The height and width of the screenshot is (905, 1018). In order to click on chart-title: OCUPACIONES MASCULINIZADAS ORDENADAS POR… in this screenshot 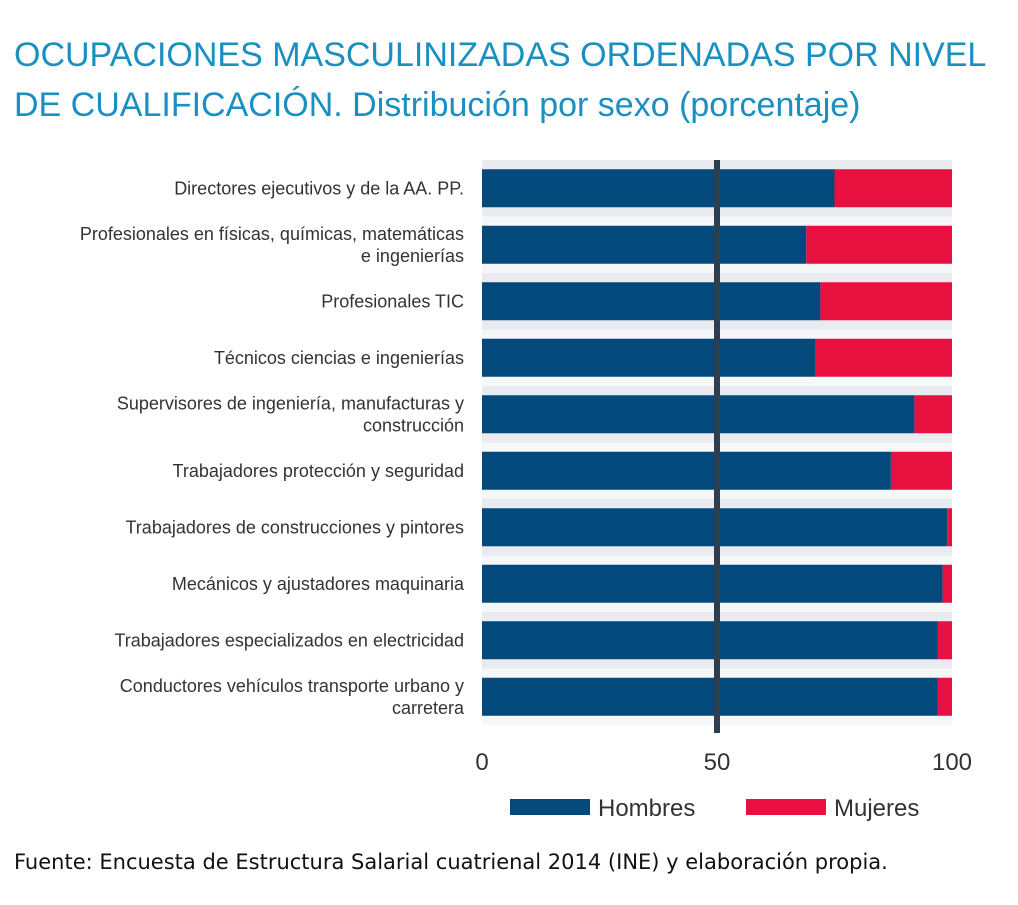, I will do `click(500, 80)`.